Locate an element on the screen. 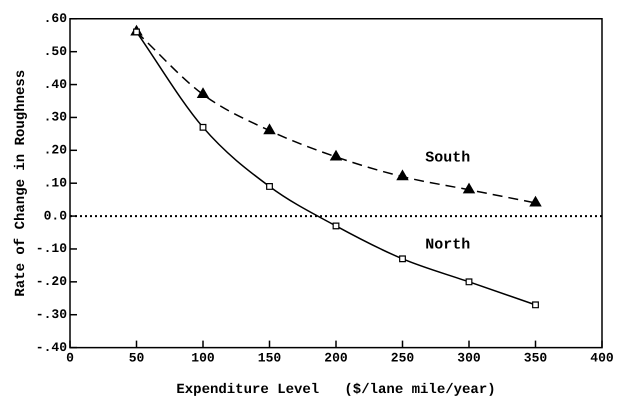  x-tick-label: 50 is located at coordinates (136, 358).